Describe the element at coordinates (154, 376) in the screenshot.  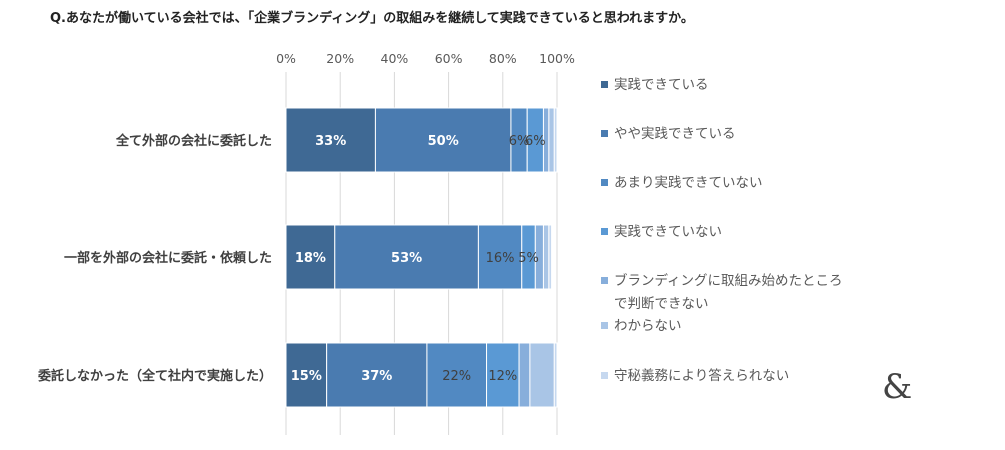
I see `category-label: 委託しなかった（全て社内で実施した）` at that location.